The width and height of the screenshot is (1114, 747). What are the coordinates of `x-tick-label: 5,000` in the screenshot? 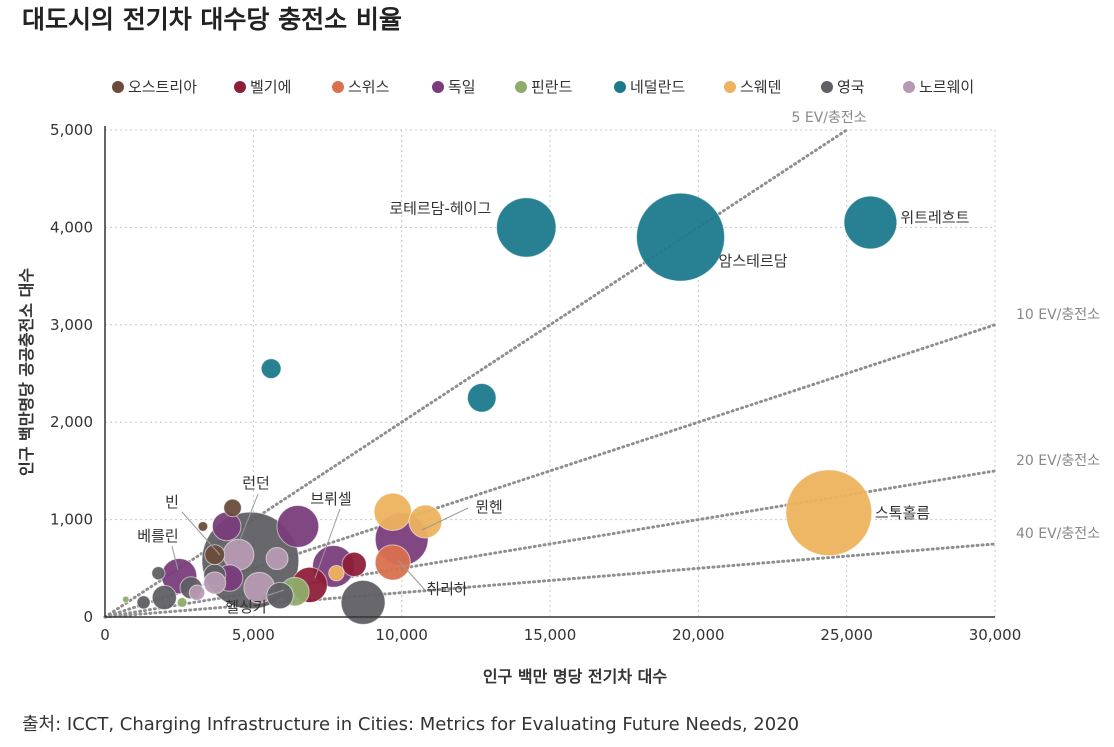 It's located at (253, 635).